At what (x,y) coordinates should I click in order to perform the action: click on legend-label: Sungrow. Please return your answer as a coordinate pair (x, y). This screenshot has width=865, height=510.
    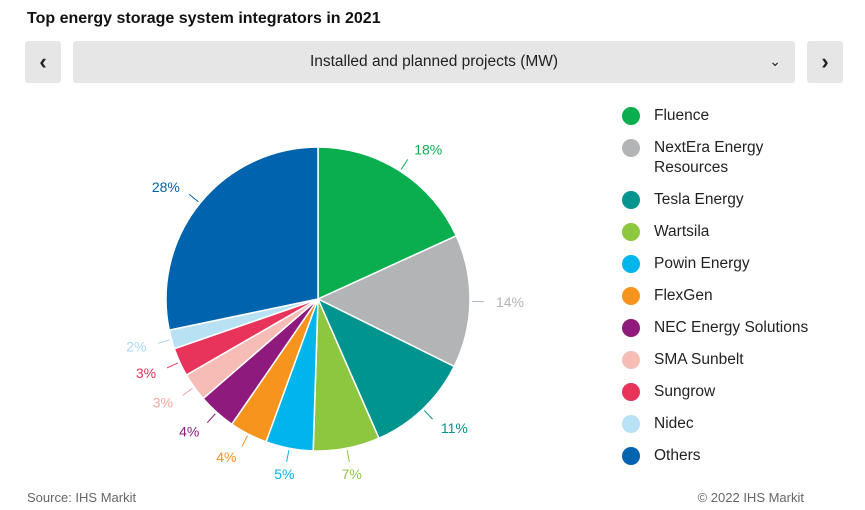
    Looking at the image, I should click on (685, 391).